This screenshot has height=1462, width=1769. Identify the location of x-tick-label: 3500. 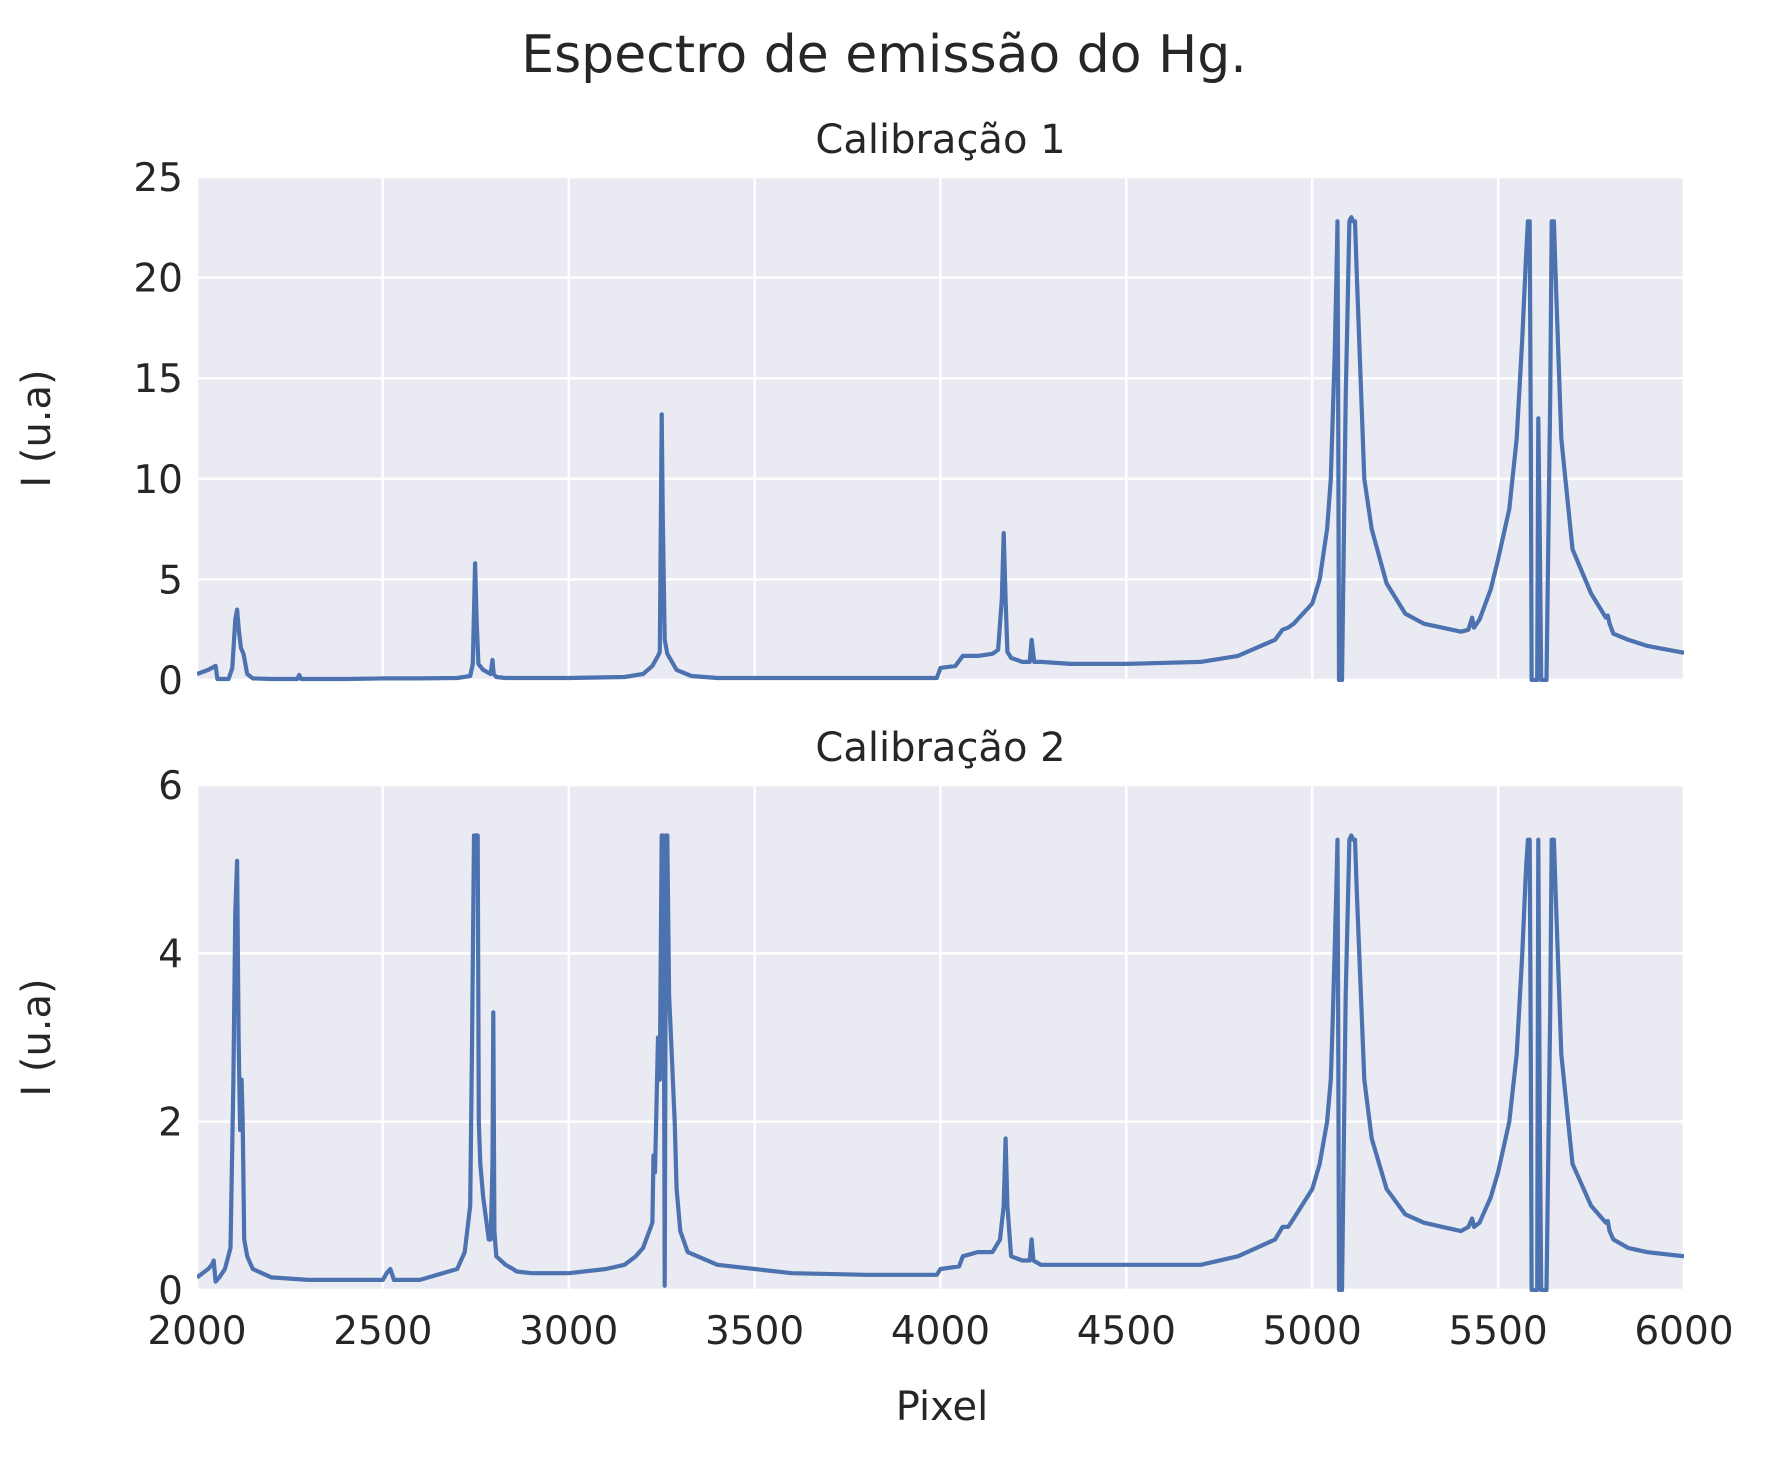
(754, 1331).